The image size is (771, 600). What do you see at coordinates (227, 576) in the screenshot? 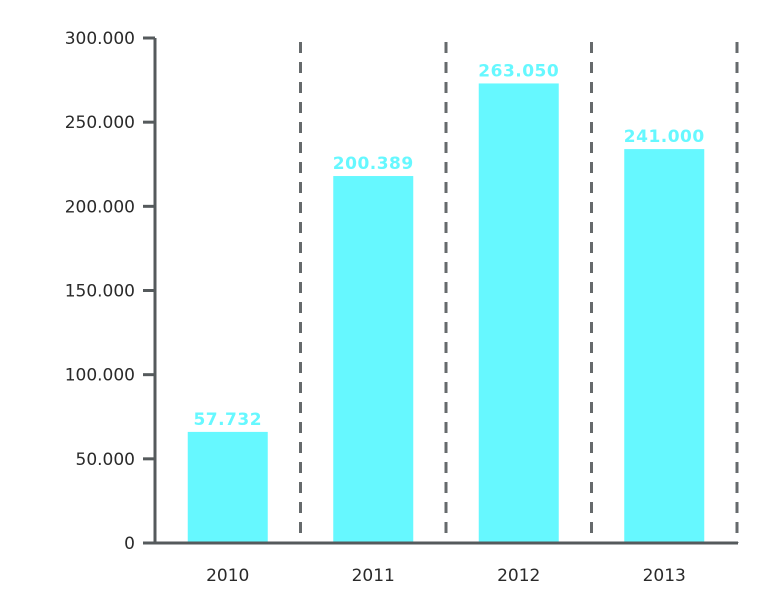
I see `x-category-label: 2010` at bounding box center [227, 576].